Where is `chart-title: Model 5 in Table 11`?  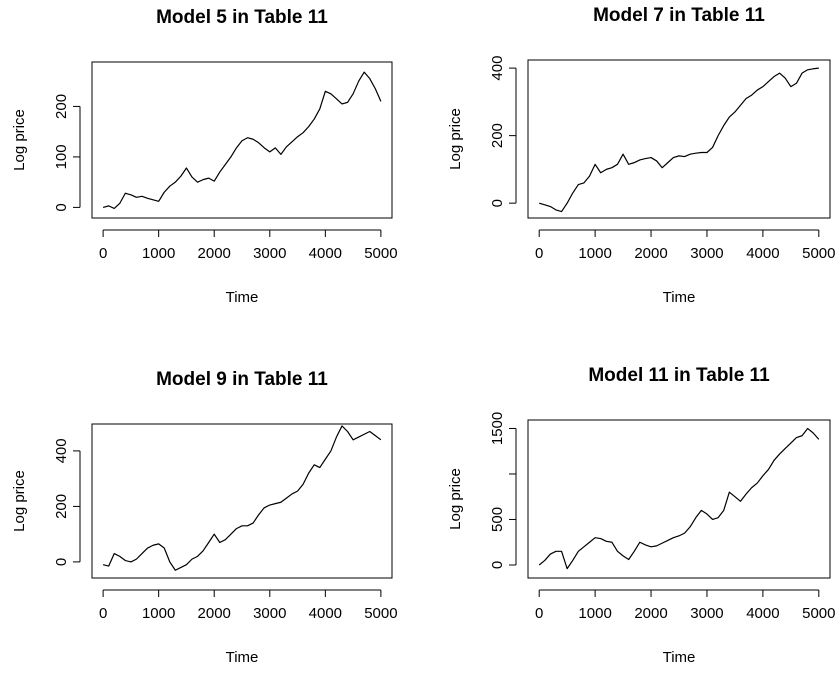 chart-title: Model 5 in Table 11 is located at coordinates (242, 17).